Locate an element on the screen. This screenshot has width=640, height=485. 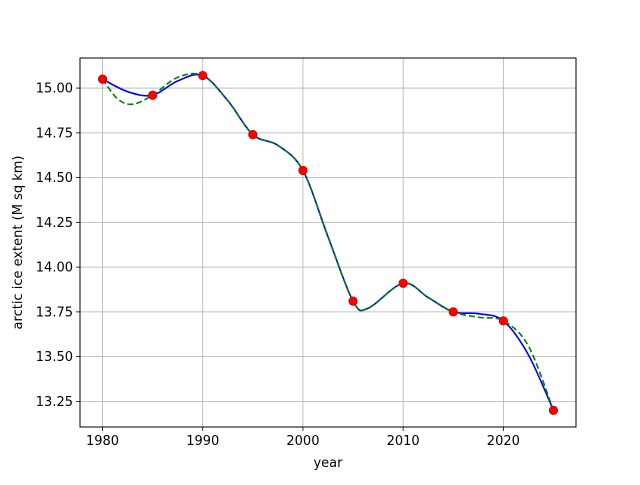
y-tick-label: 14.00 is located at coordinates (54, 268).